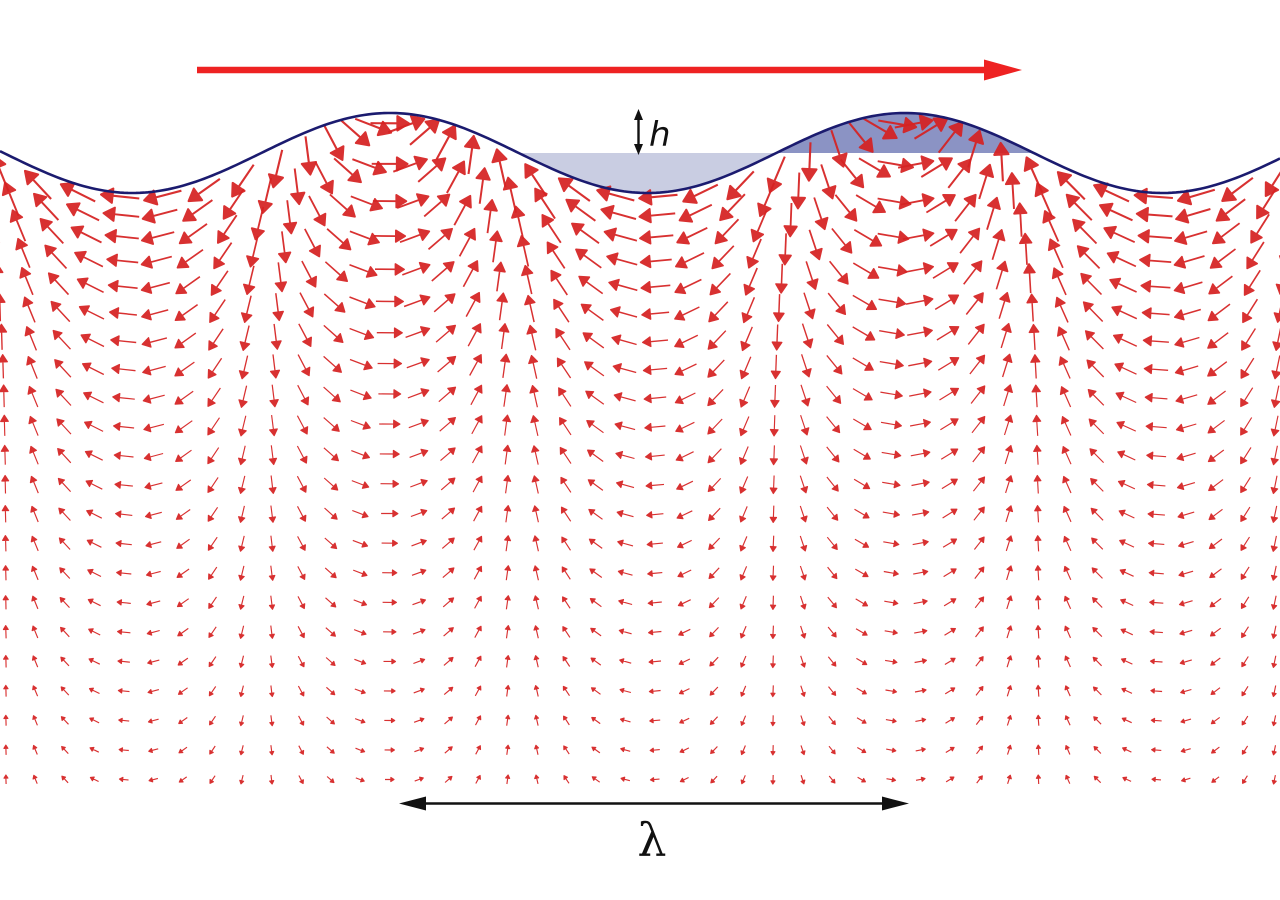  What do you see at coordinates (654, 831) in the screenshot?
I see `wavelength-marker: λ` at bounding box center [654, 831].